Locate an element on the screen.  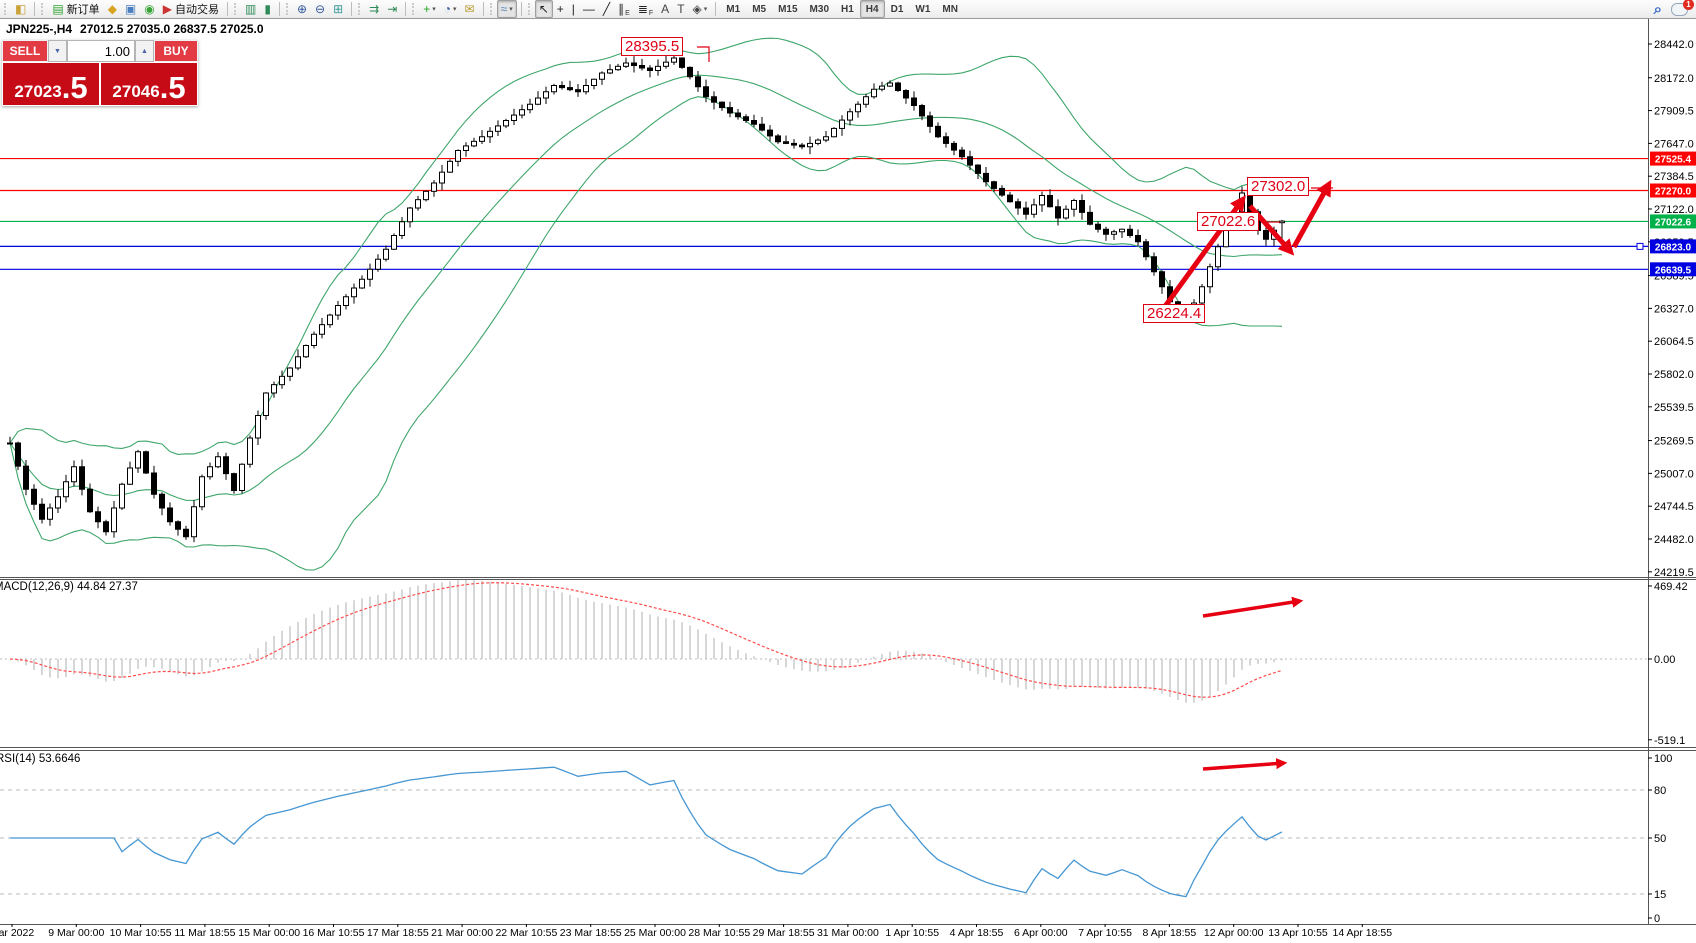
auto-scroll-icon: ⇉ is located at coordinates (374, 9).